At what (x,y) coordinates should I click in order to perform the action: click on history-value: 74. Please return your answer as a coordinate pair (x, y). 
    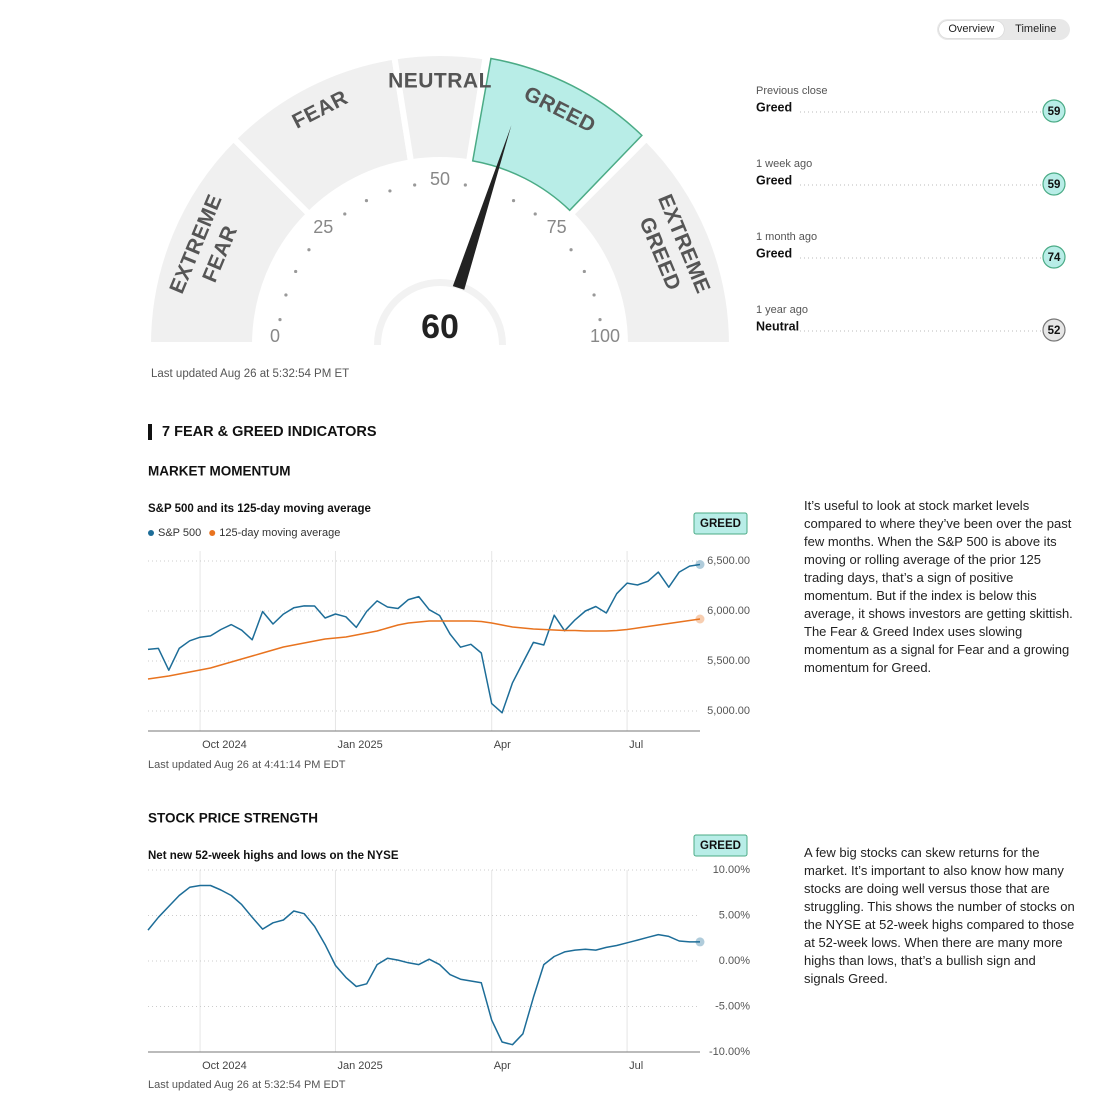
    Looking at the image, I should click on (1054, 258).